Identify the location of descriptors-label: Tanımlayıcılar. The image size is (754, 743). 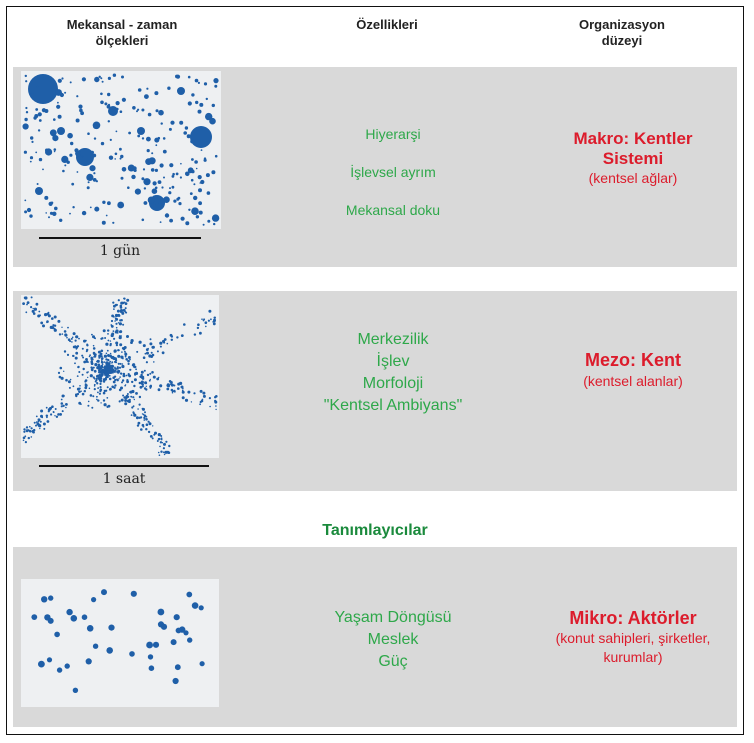
(375, 530).